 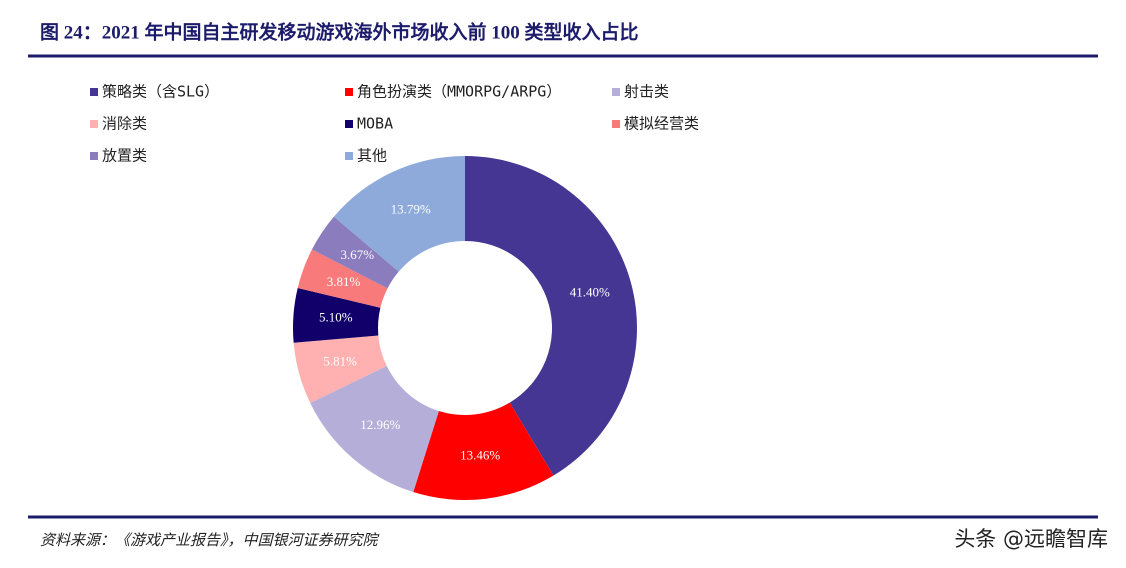 What do you see at coordinates (372, 156) in the screenshot?
I see `legend-label: 其他` at bounding box center [372, 156].